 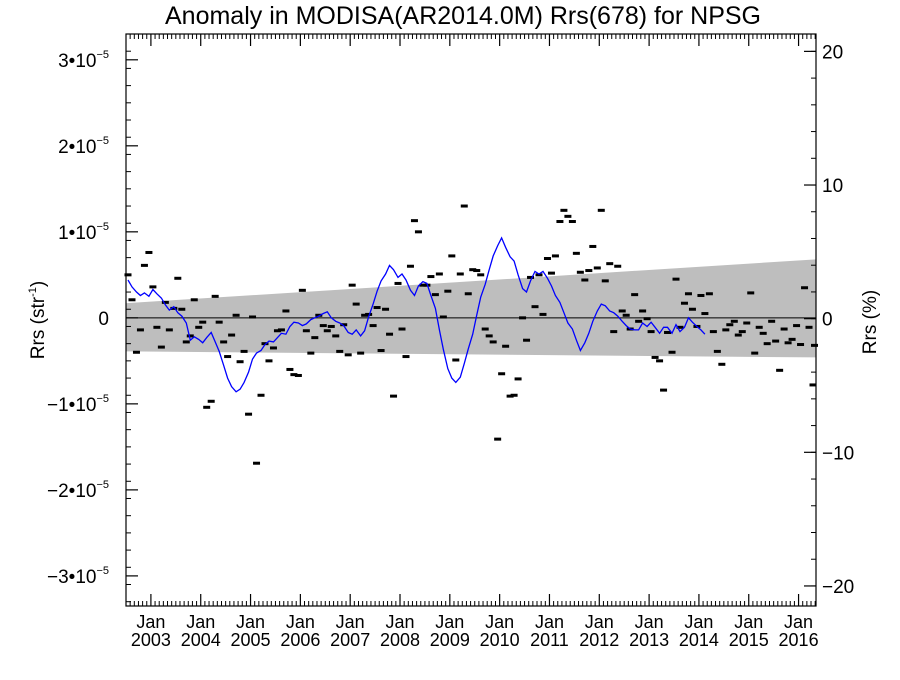 What do you see at coordinates (78, 576) in the screenshot?
I see `left-tick-label: −3•10−5` at bounding box center [78, 576].